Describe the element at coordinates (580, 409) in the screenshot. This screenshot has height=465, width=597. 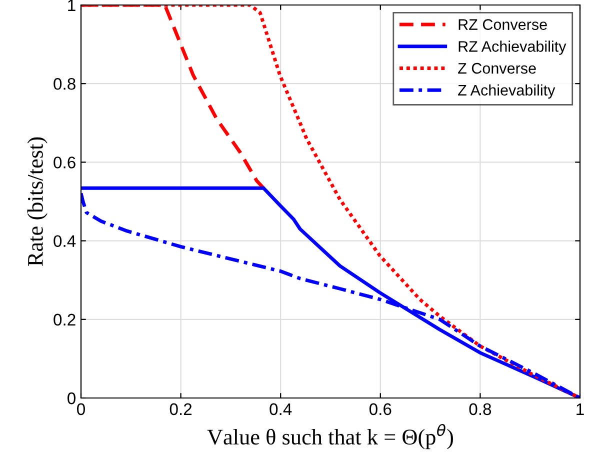
I see `x-tick-label: 1` at that location.